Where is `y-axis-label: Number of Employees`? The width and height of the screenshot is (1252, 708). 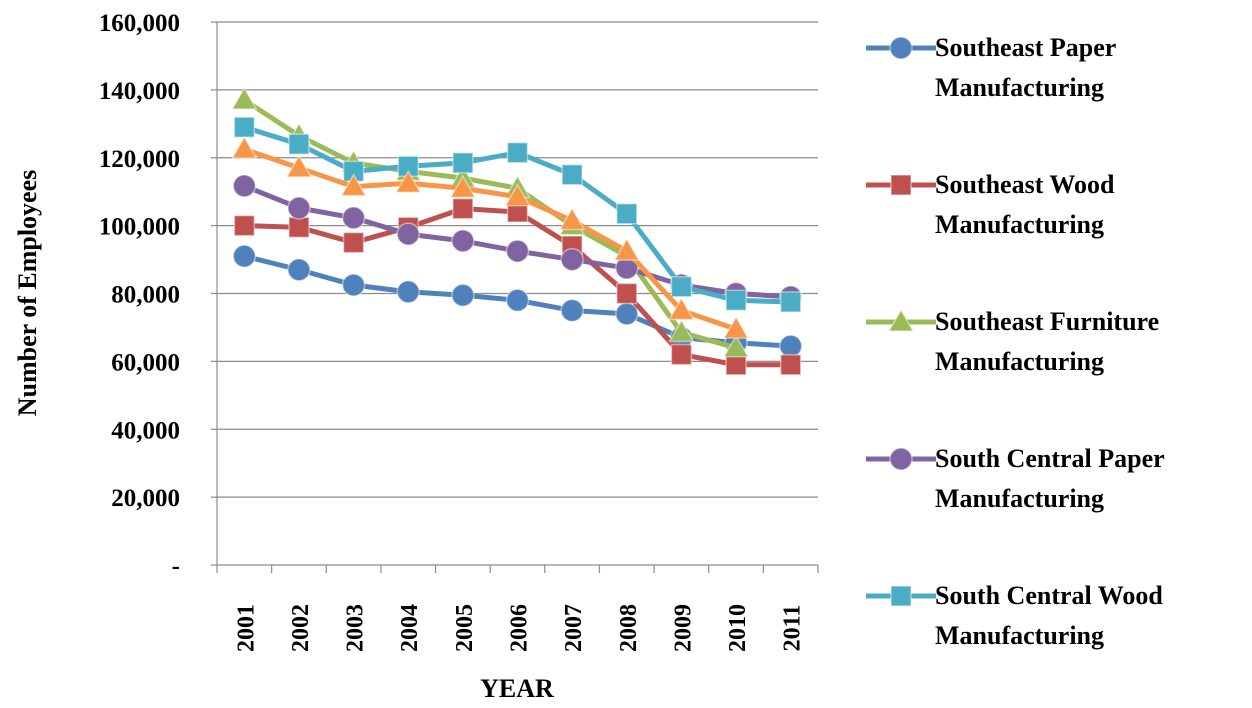
y-axis-label: Number of Employees is located at coordinates (27, 293).